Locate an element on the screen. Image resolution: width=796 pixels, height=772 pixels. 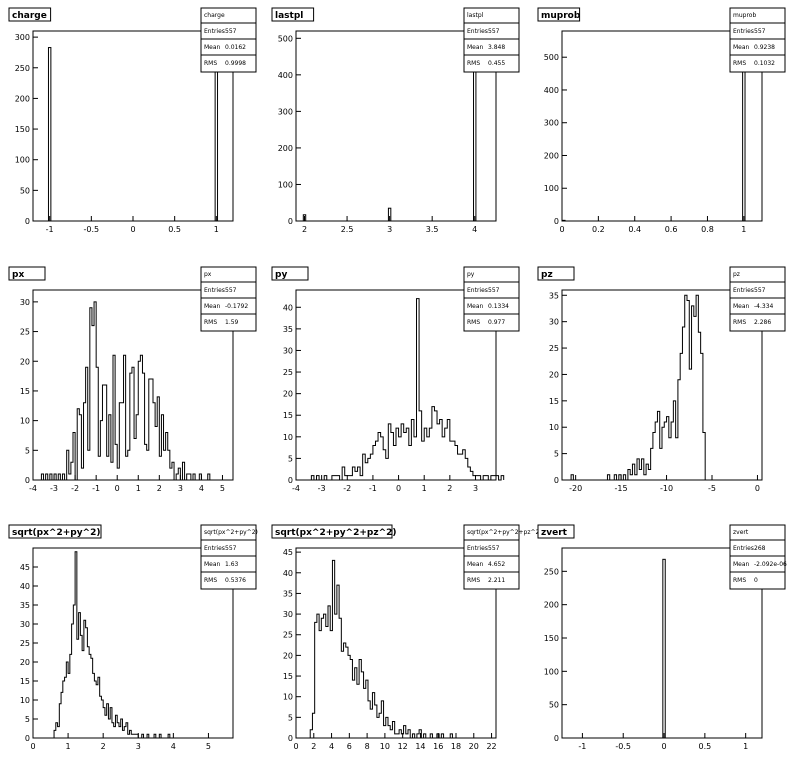
x-tick-label: 0 is located at coordinates (132, 229).